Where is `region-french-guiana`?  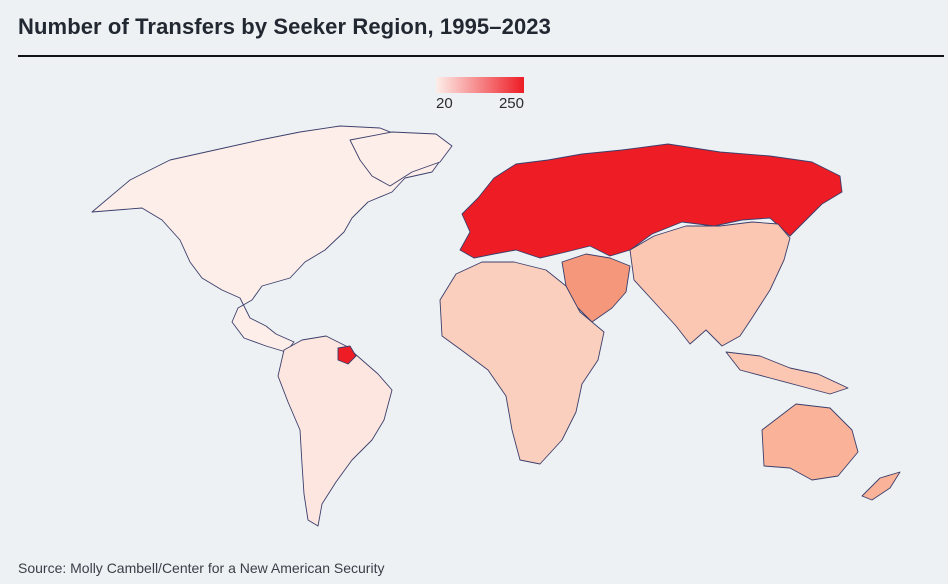
region-french-guiana is located at coordinates (347, 355).